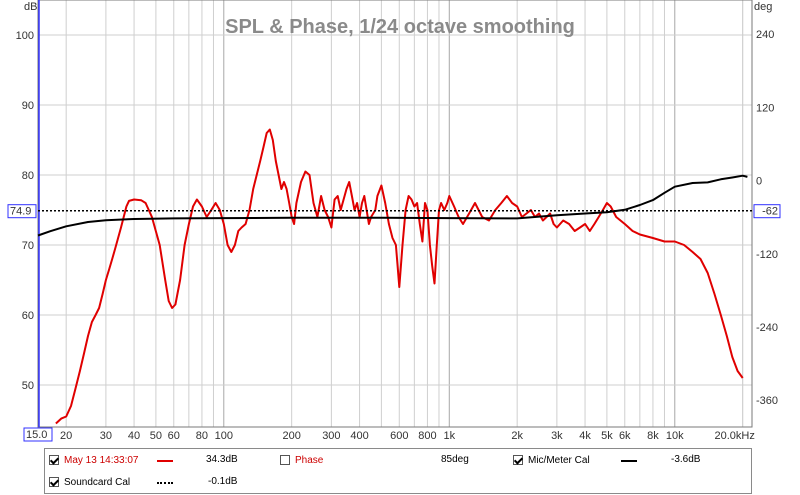 This screenshot has width=800, height=495. I want to click on left-axis-unit: dB, so click(30, 7).